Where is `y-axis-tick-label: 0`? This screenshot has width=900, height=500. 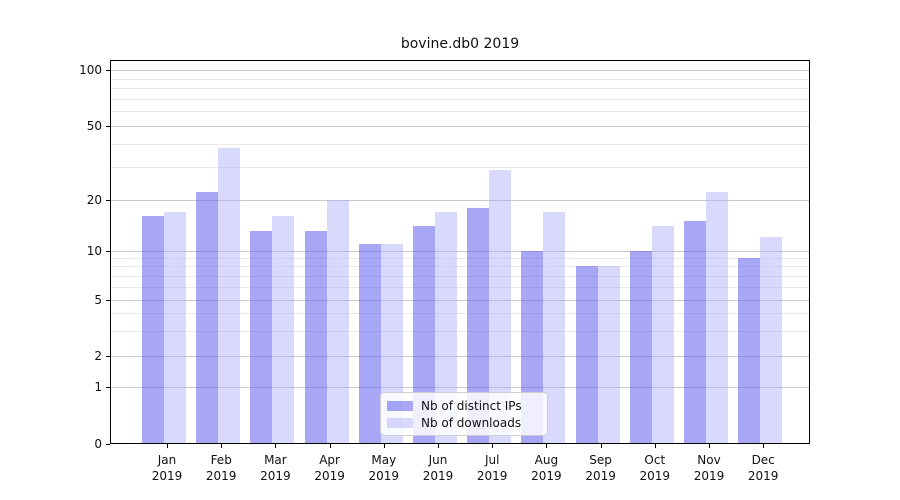 y-axis-tick-label: 0 is located at coordinates (98, 444).